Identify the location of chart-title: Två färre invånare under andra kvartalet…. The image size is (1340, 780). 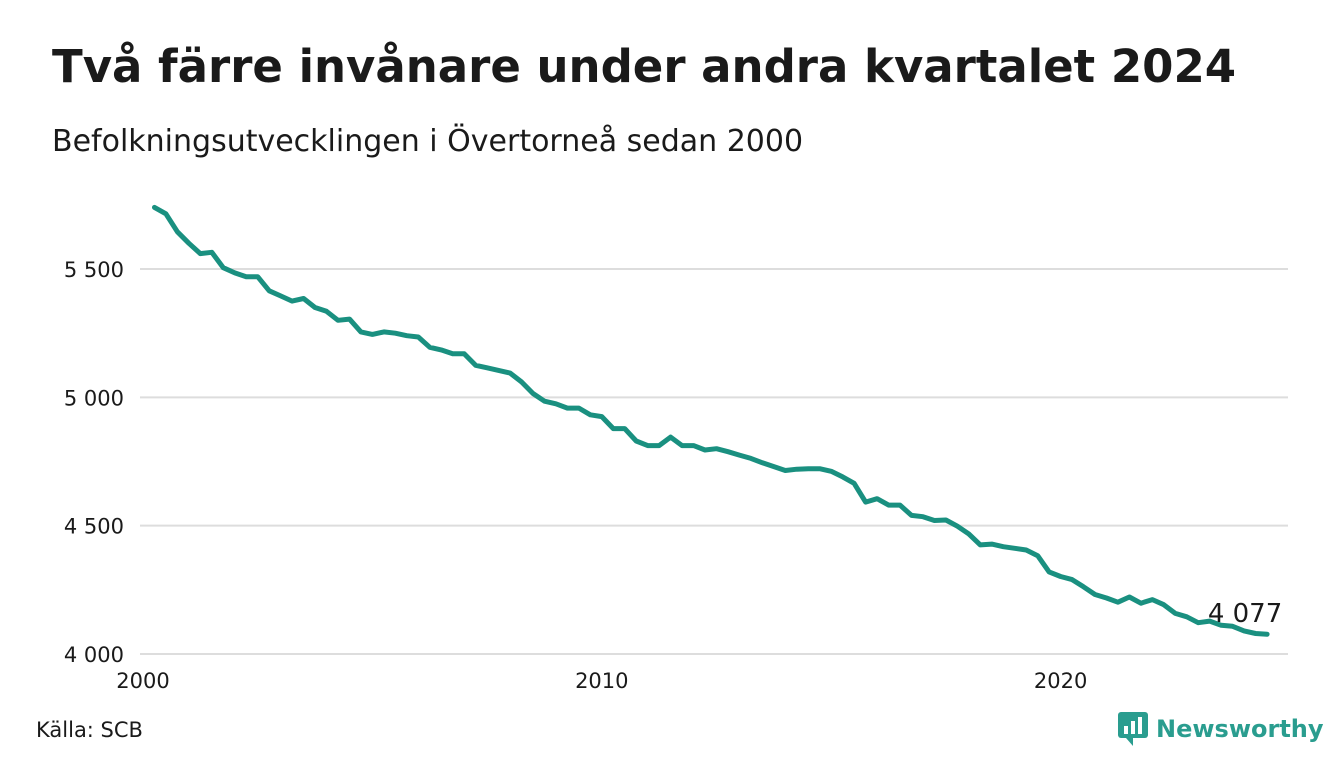
(644, 66).